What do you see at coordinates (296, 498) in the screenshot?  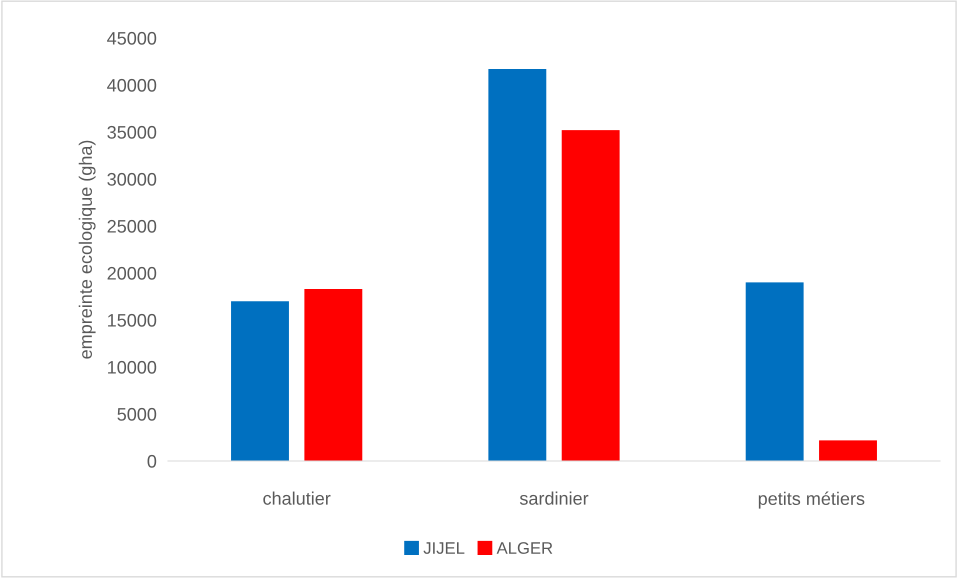 I see `x-tick-label: chalutier` at bounding box center [296, 498].